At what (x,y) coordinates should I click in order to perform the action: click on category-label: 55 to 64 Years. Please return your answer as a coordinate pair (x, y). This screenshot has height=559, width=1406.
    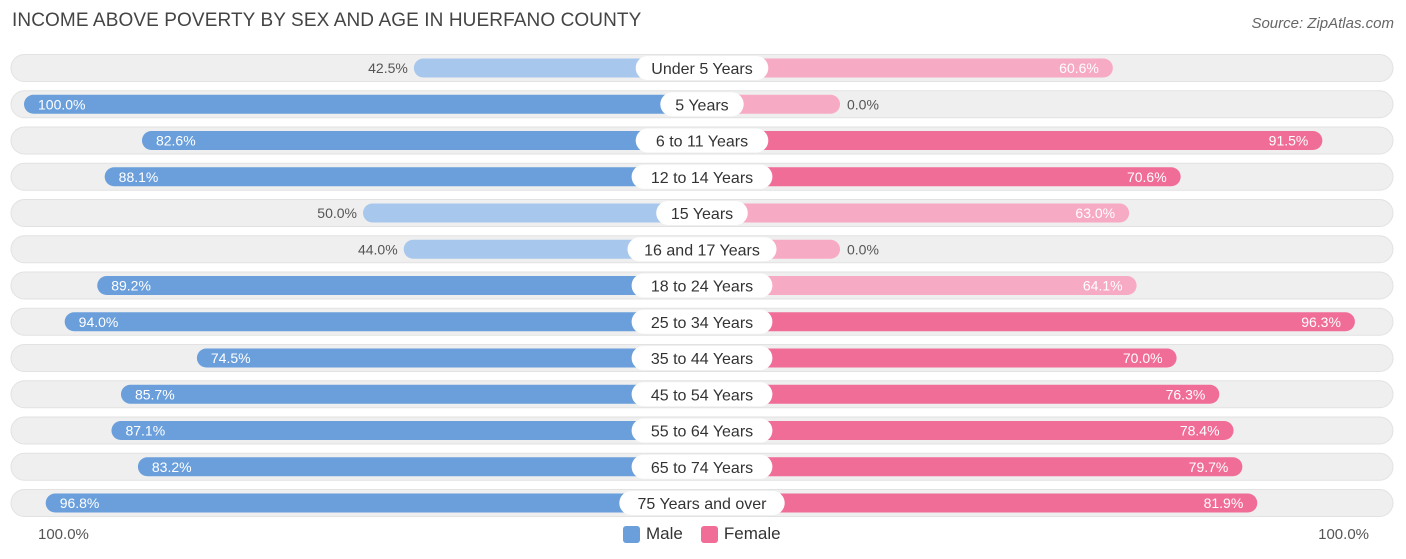
    Looking at the image, I should click on (702, 432).